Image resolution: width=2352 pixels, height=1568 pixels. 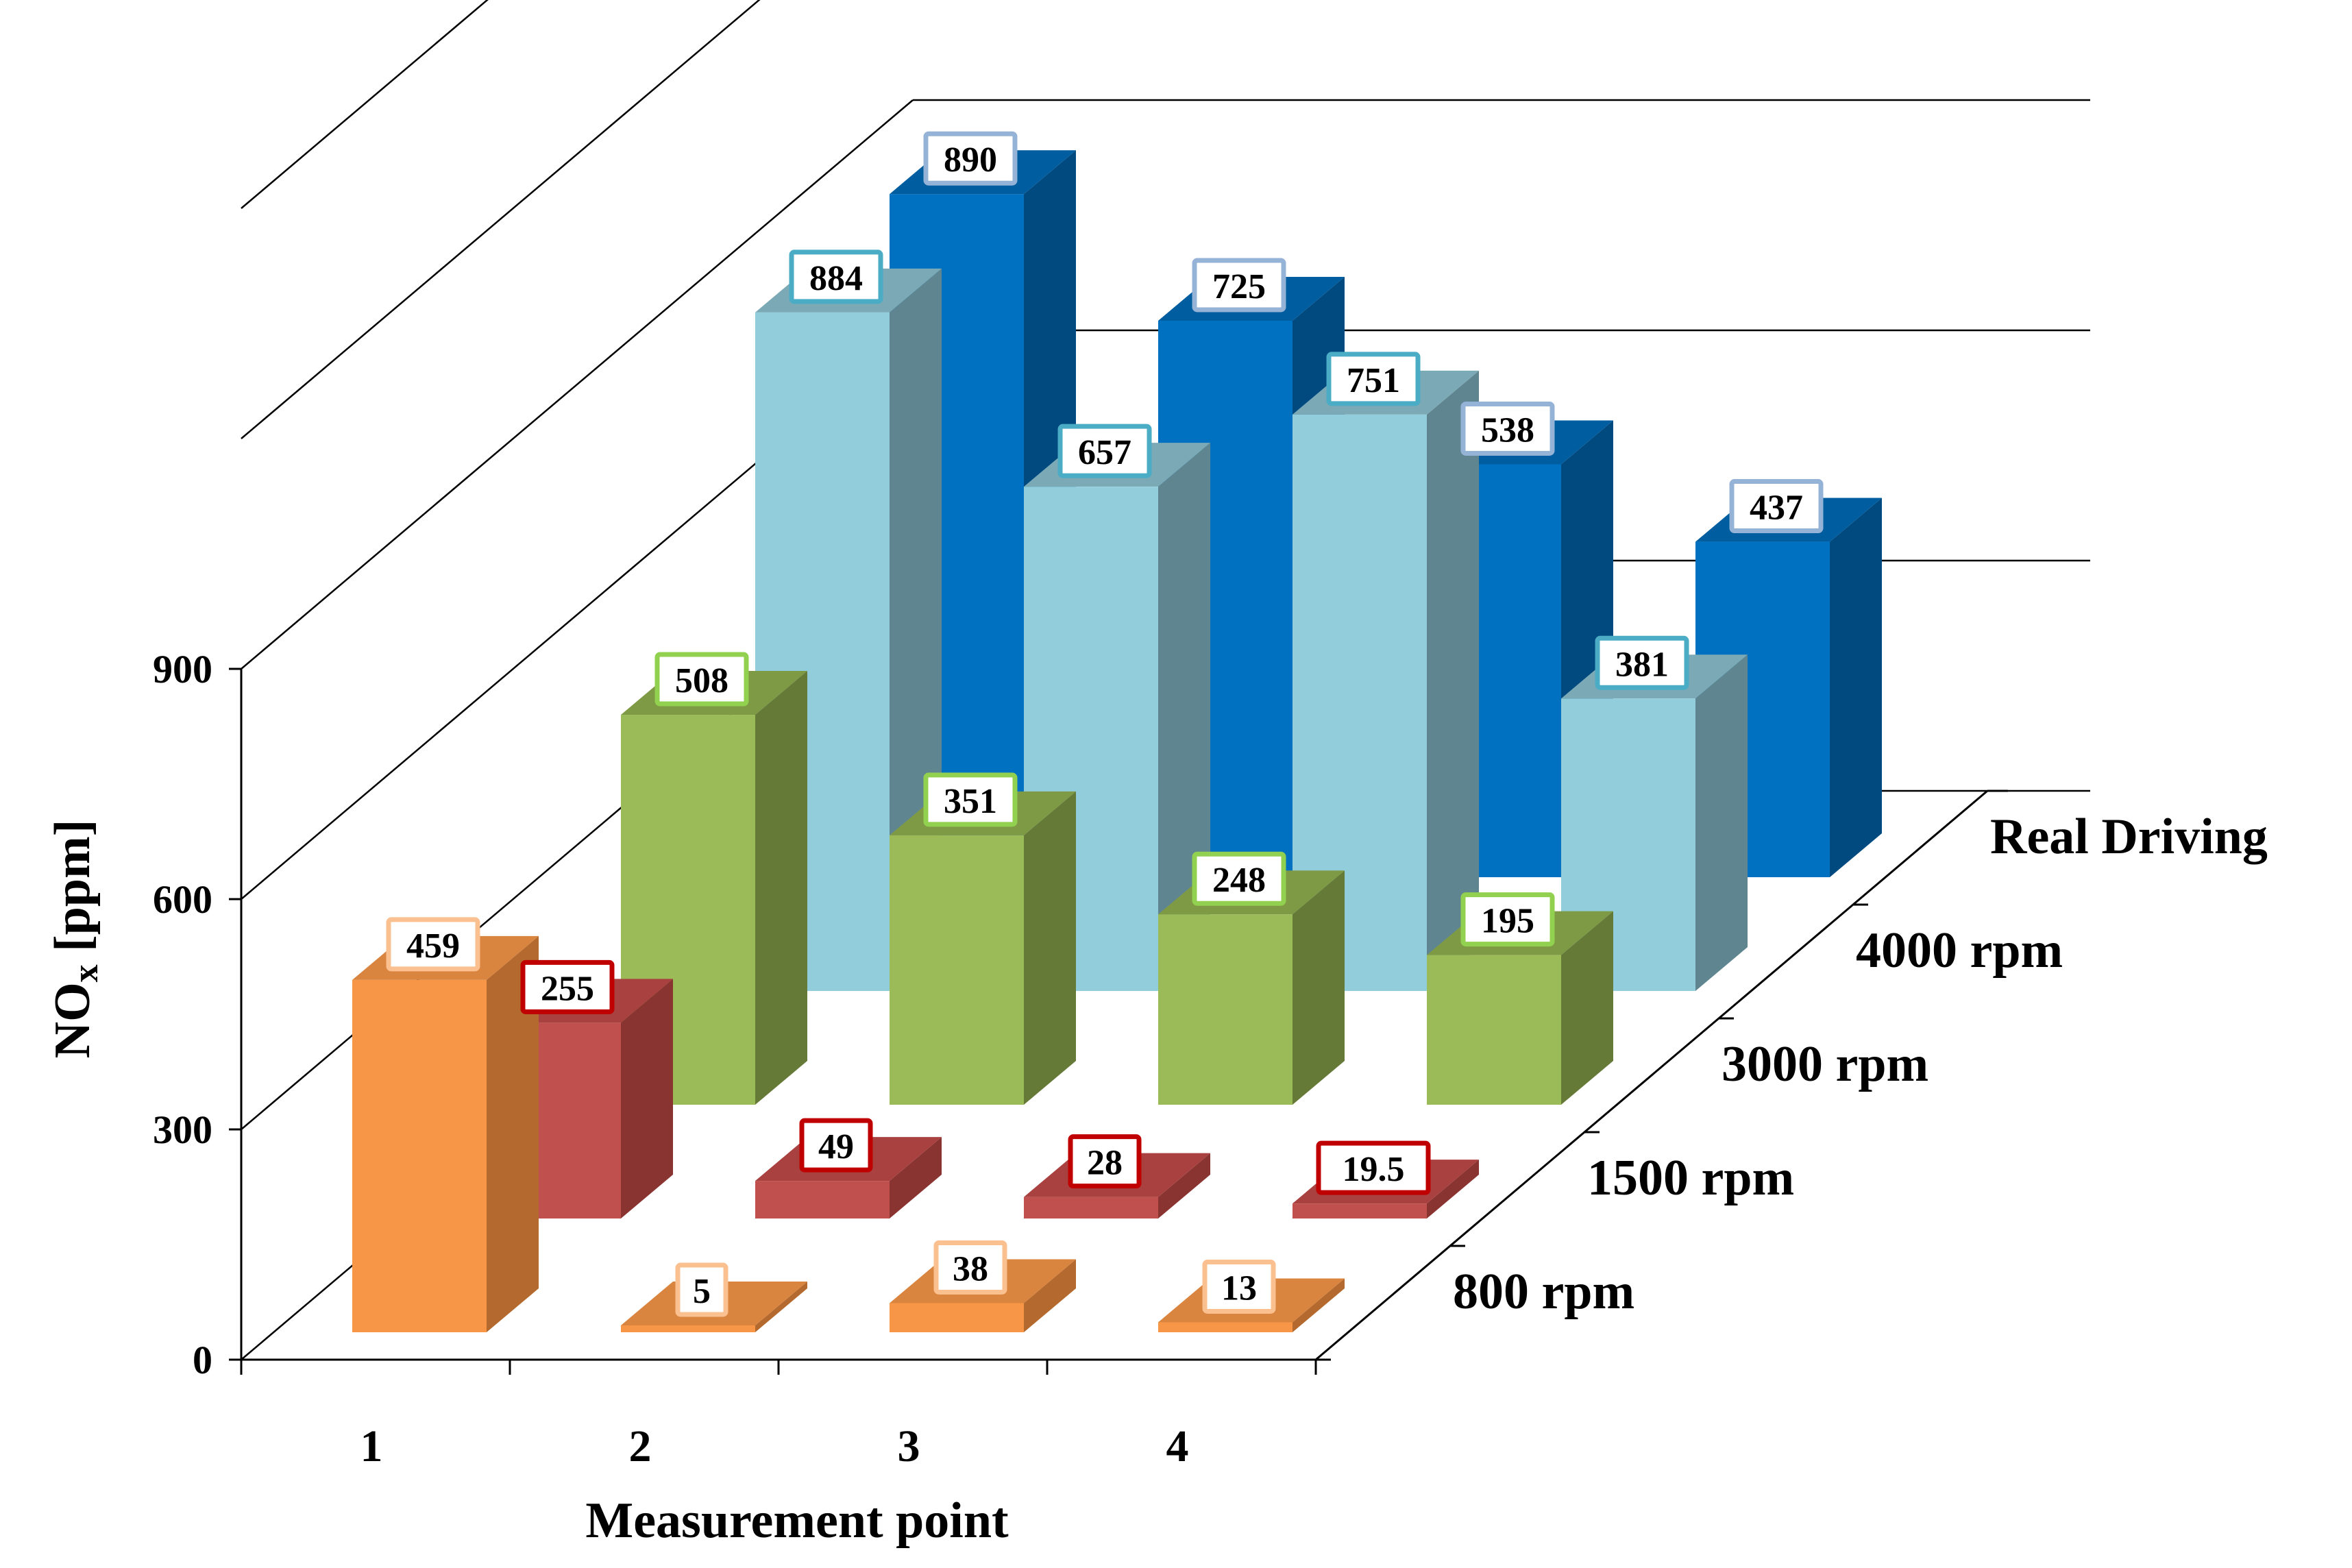 What do you see at coordinates (202, 1360) in the screenshot?
I see `y-tick-label: 0` at bounding box center [202, 1360].